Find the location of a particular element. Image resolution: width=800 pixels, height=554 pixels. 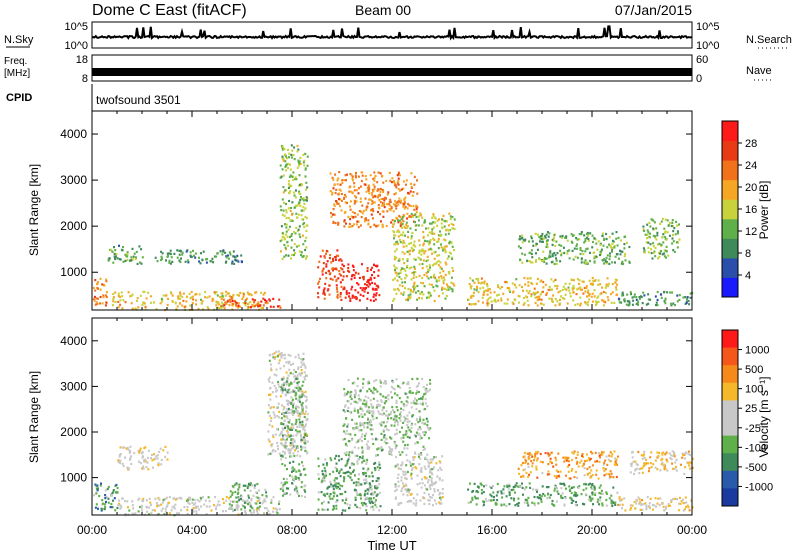

nsearch-tick-top: 10^5 is located at coordinates (708, 27).